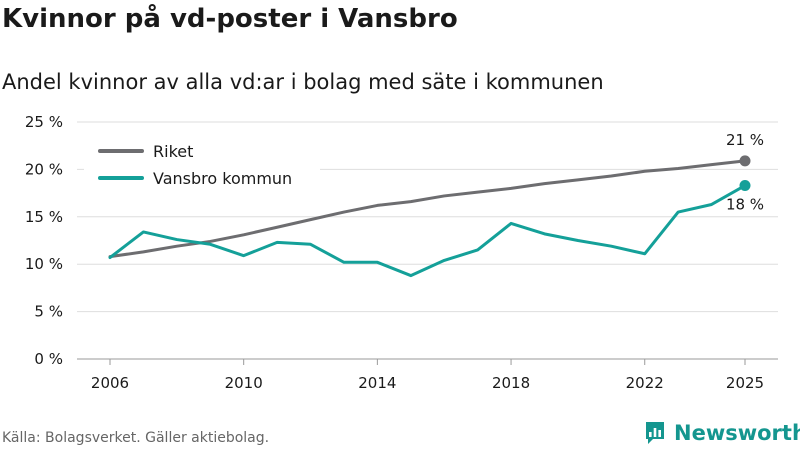  Describe the element at coordinates (44, 217) in the screenshot. I see `y-tick-label: 15 %` at that location.